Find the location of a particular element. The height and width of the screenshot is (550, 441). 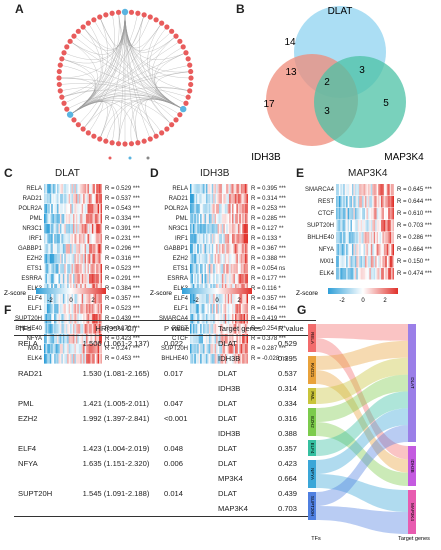

r-value-label: R = 0.543 *** is located at coordinates (122, 209).